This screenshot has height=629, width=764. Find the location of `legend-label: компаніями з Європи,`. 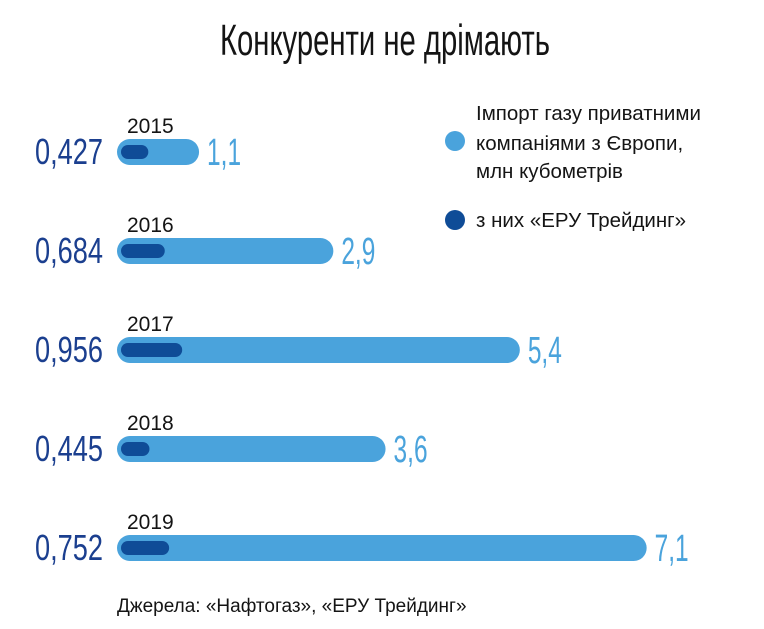

legend-label: компаніями з Європи, is located at coordinates (579, 143).